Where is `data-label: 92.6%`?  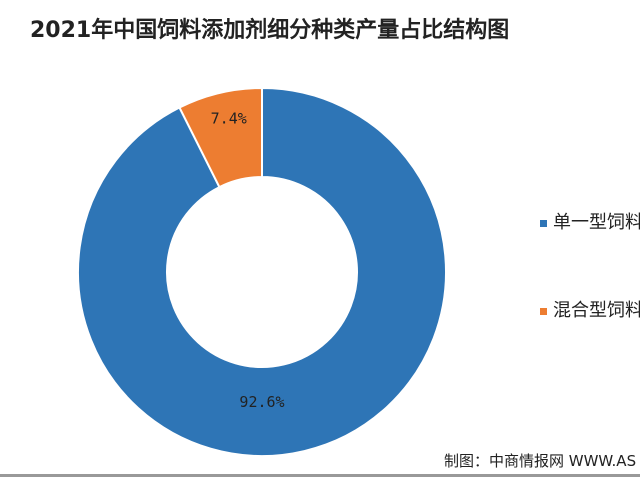
data-label: 92.6% is located at coordinates (261, 402).